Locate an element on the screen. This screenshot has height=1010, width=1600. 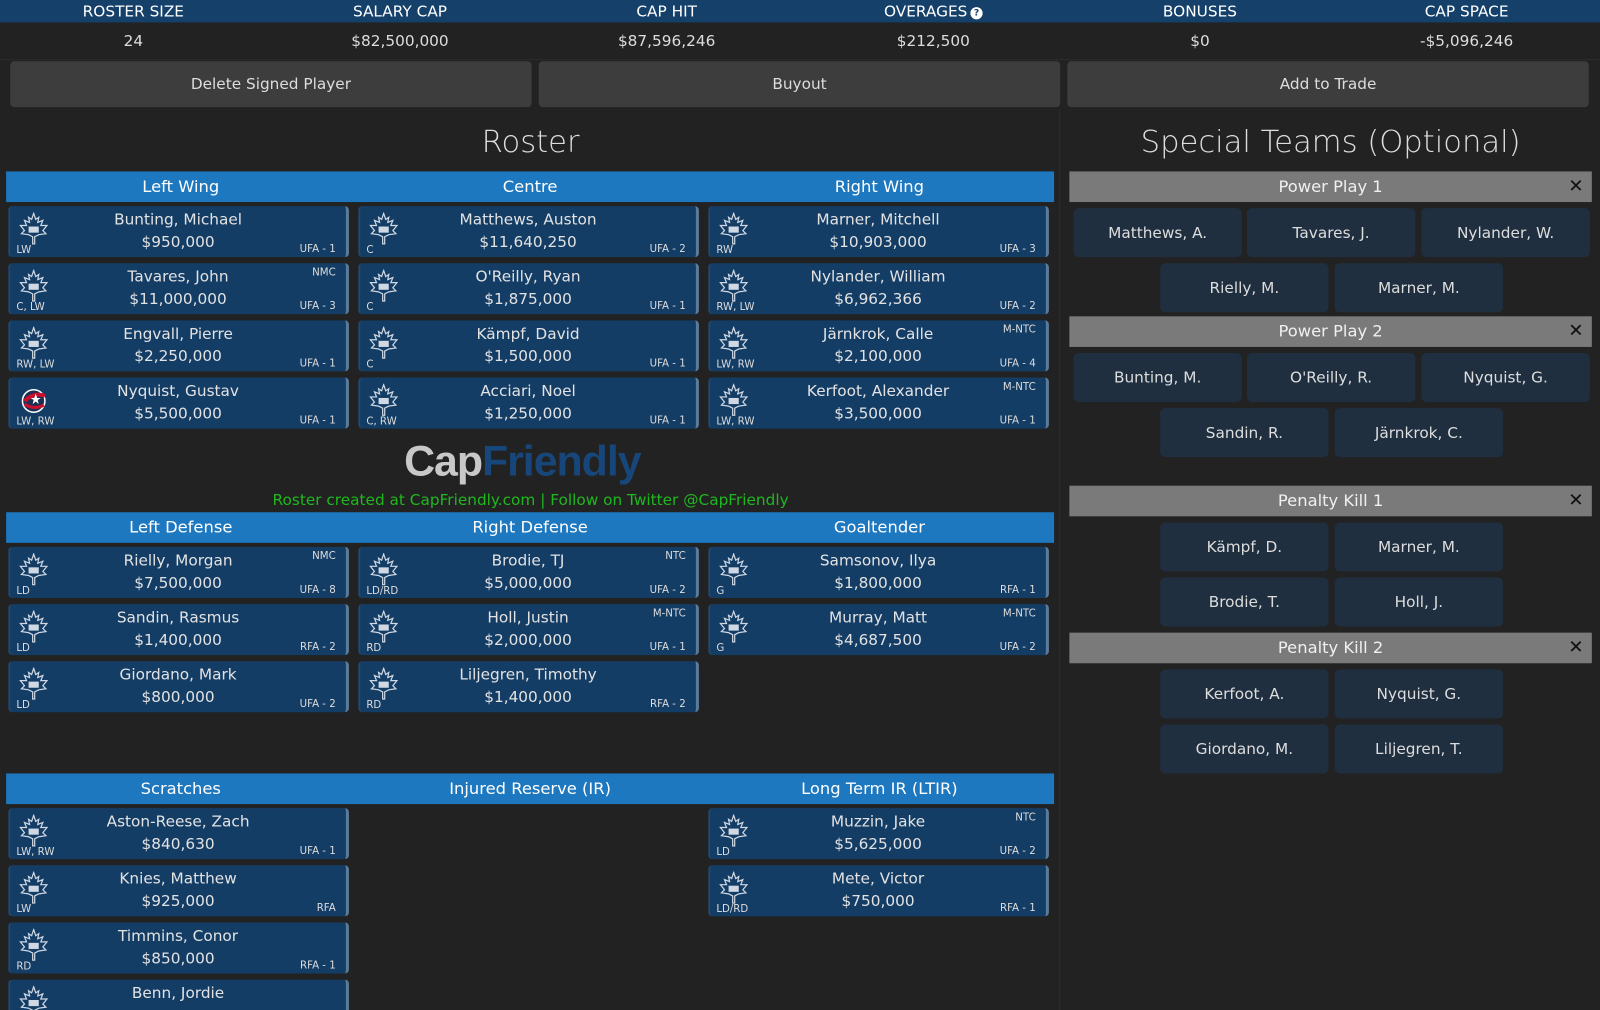
player-card: Engvall, Pierre $2,250,000 RW, LW UFA - 1 is located at coordinates (178, 346).